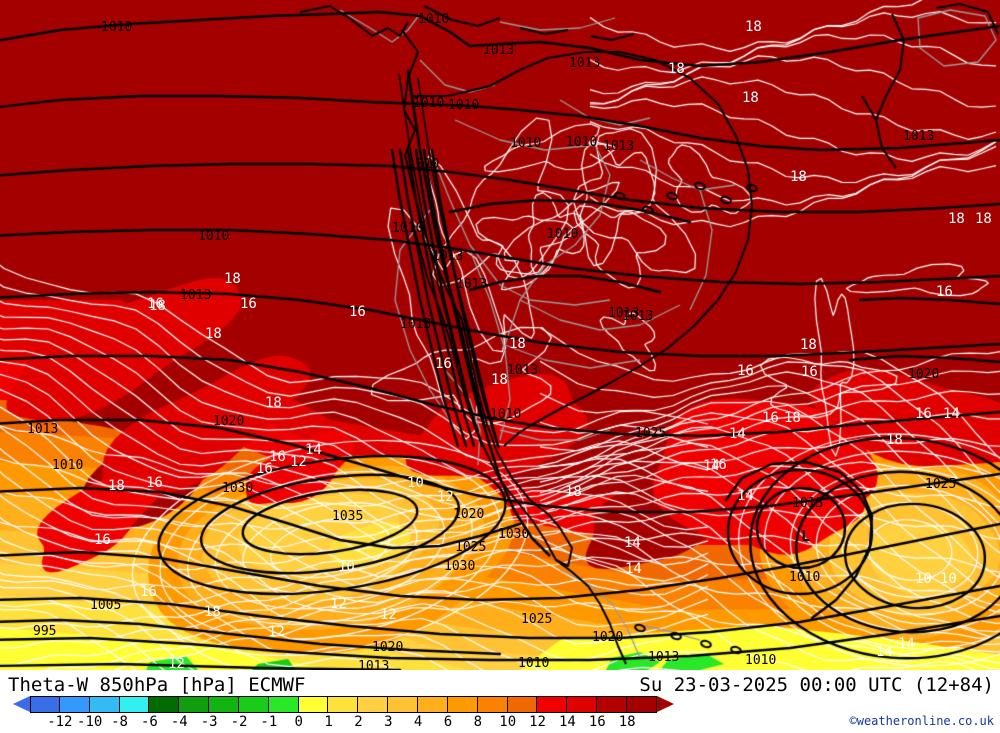 The height and width of the screenshot is (733, 1000). Describe the element at coordinates (350, 723) in the screenshot. I see `colorbar-tick-labels: -12 -10 -8 -6 -4 -3 -2 -1 0 1 2 3 4 6 8 10 12 14 16 18` at that location.